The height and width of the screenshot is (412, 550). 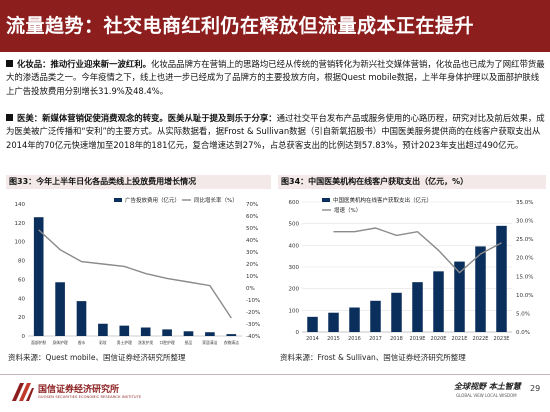 I want to click on x-tick-label: 2022E, so click(x=481, y=339).